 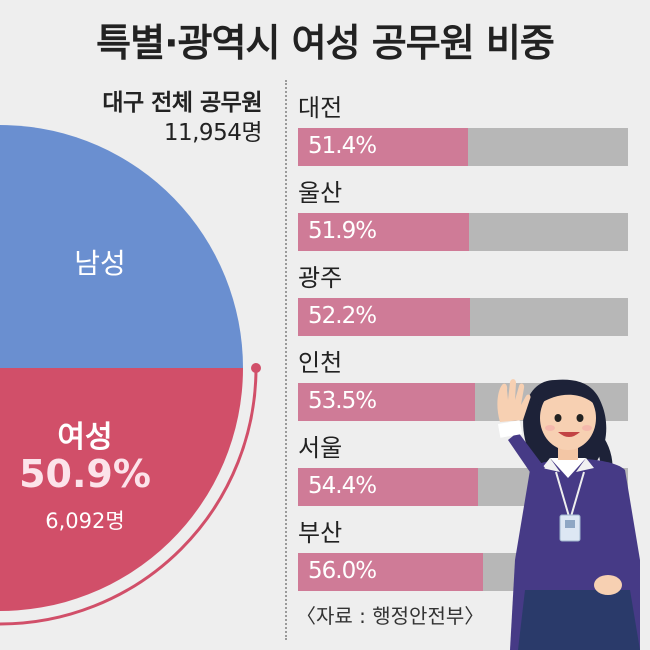 I want to click on bar-track-0: 51.4%, so click(x=463, y=147).